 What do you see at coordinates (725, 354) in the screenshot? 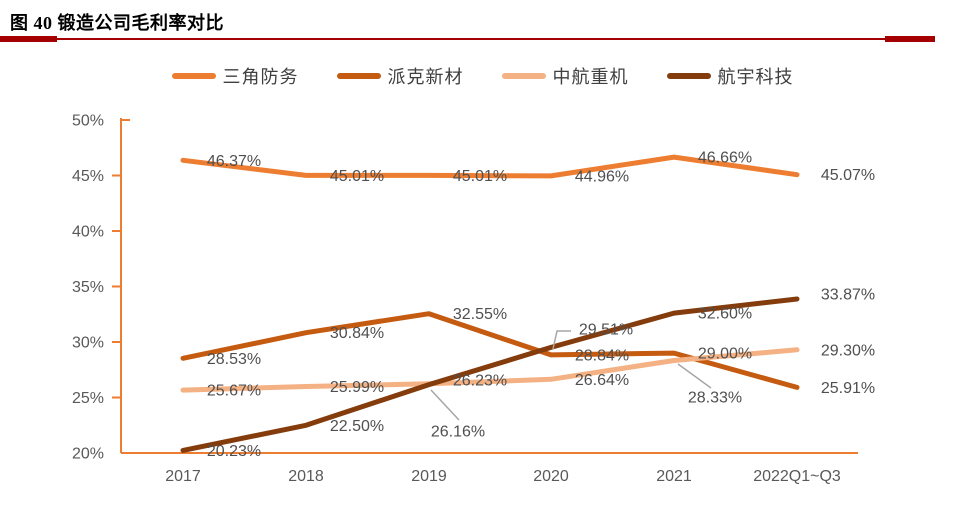
I see `data-label-1-4: 29.00%` at bounding box center [725, 354].